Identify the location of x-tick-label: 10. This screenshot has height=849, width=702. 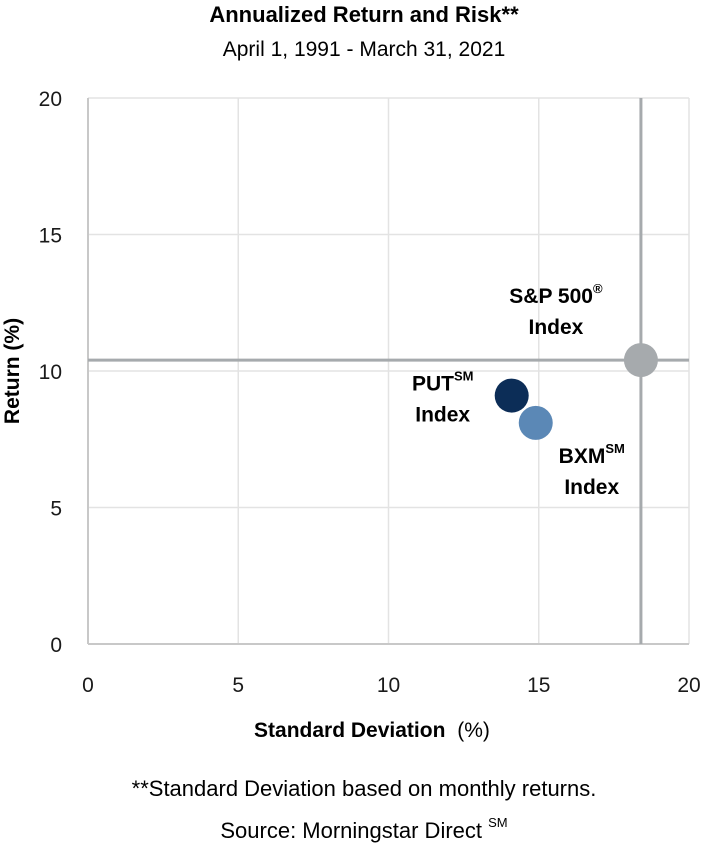
(388, 685).